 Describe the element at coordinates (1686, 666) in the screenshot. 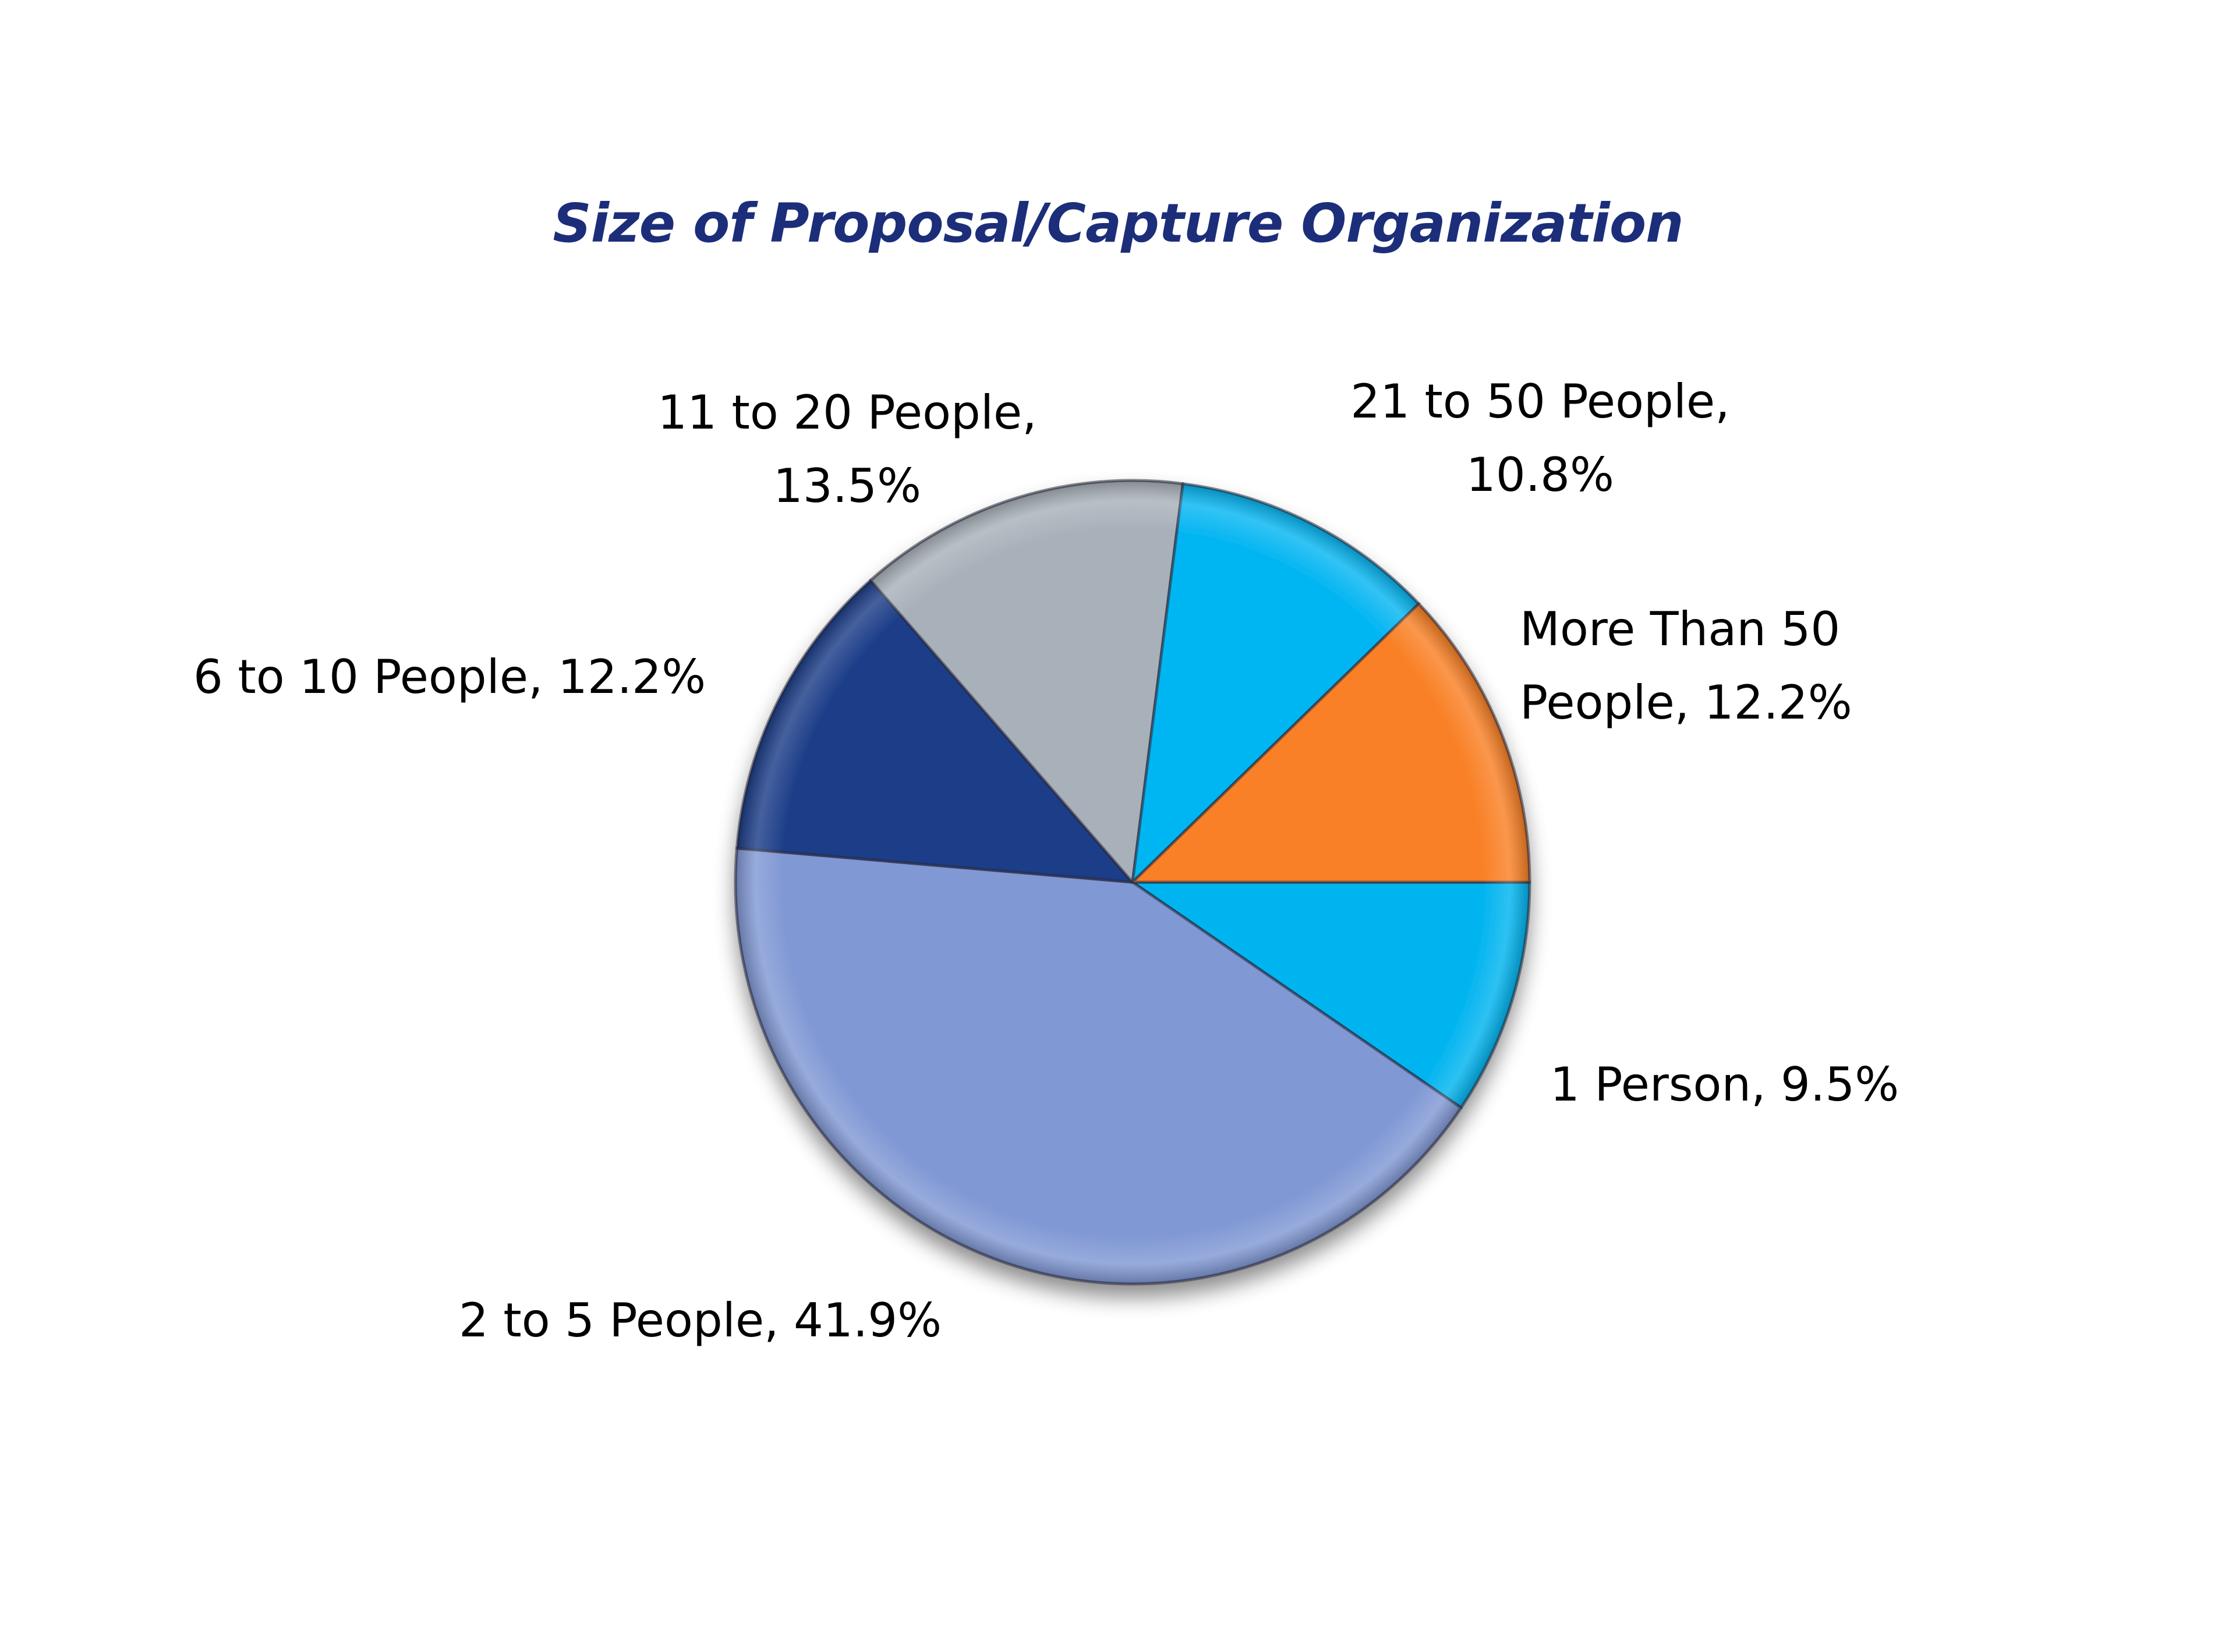

I see `data-label-more-than-fifty: More Than 50 People, 12.2%` at that location.